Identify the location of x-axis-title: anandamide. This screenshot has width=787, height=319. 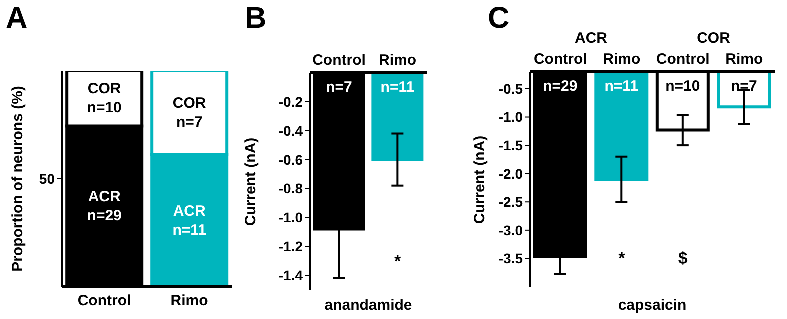
(369, 305).